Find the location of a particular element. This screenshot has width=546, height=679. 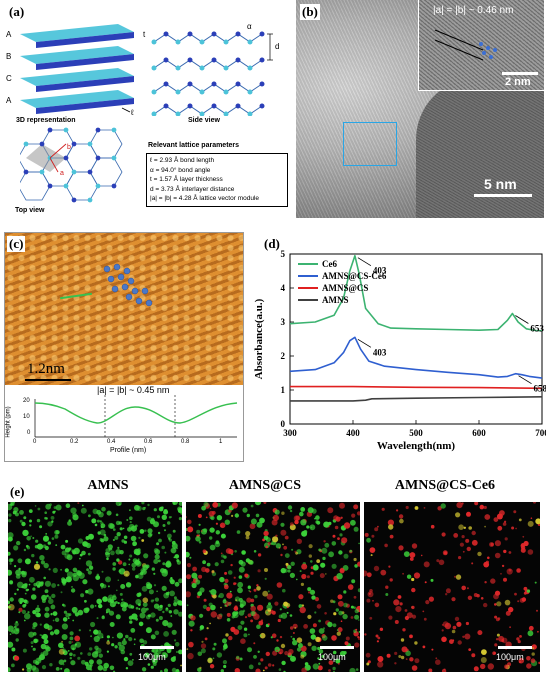

x-tick-label: 600 is located at coordinates (479, 433).